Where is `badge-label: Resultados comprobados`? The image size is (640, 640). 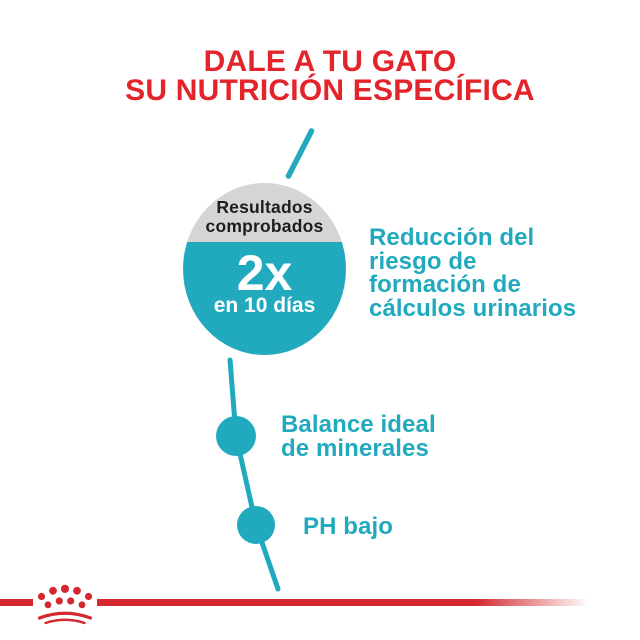
badge-label: Resultados comprobados is located at coordinates (264, 216).